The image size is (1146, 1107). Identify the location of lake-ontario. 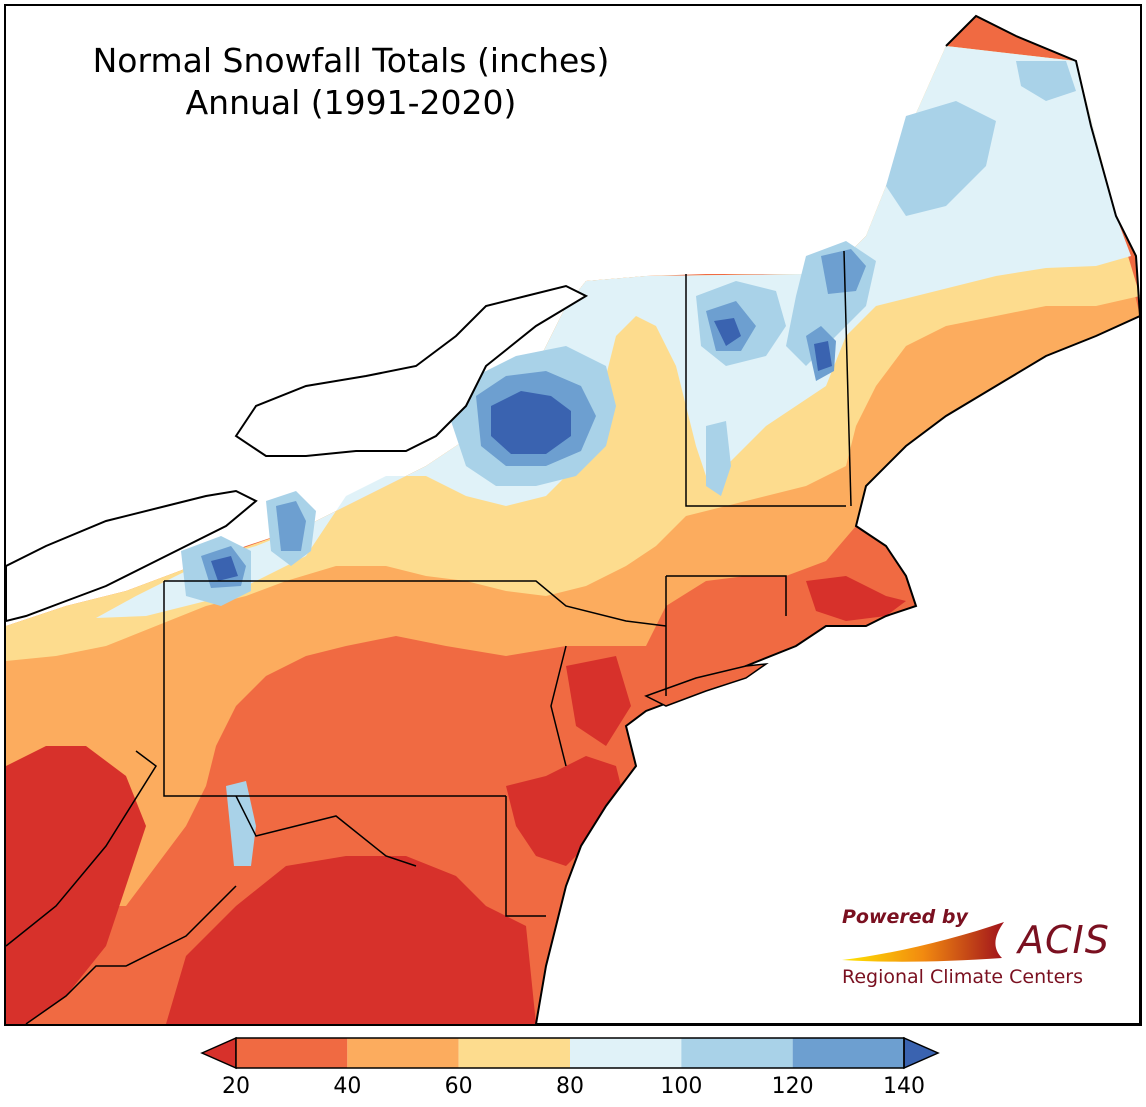
(411, 370).